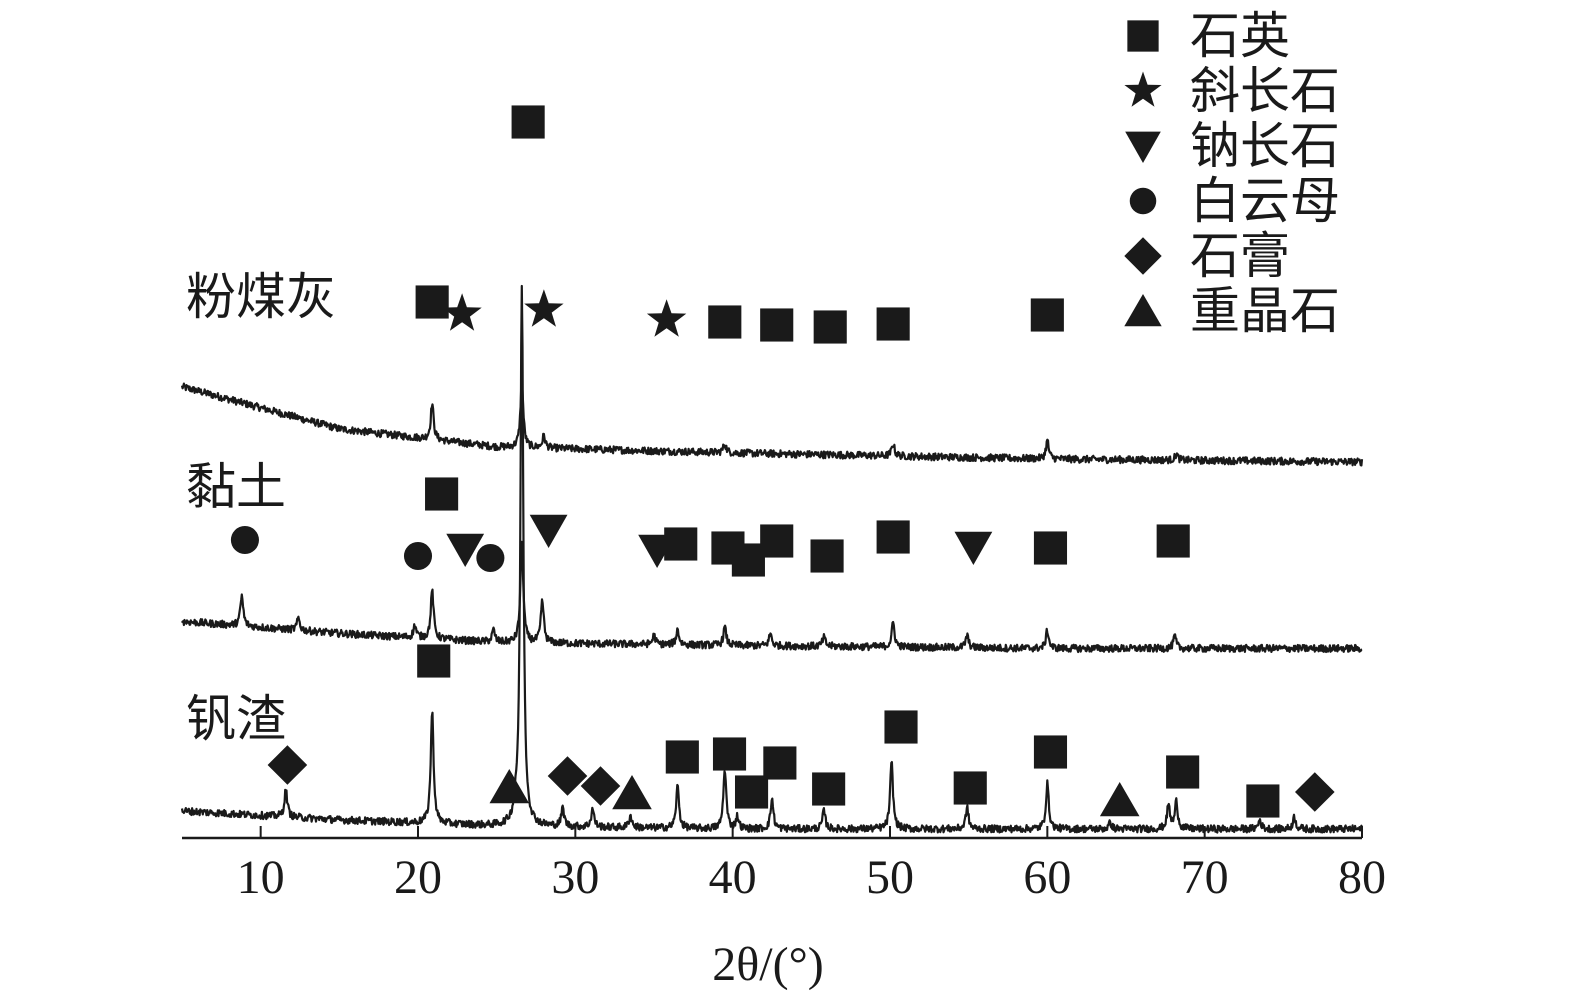 Image resolution: width=1575 pixels, height=1003 pixels. What do you see at coordinates (1362, 877) in the screenshot?
I see `x-tick-label: 80` at bounding box center [1362, 877].